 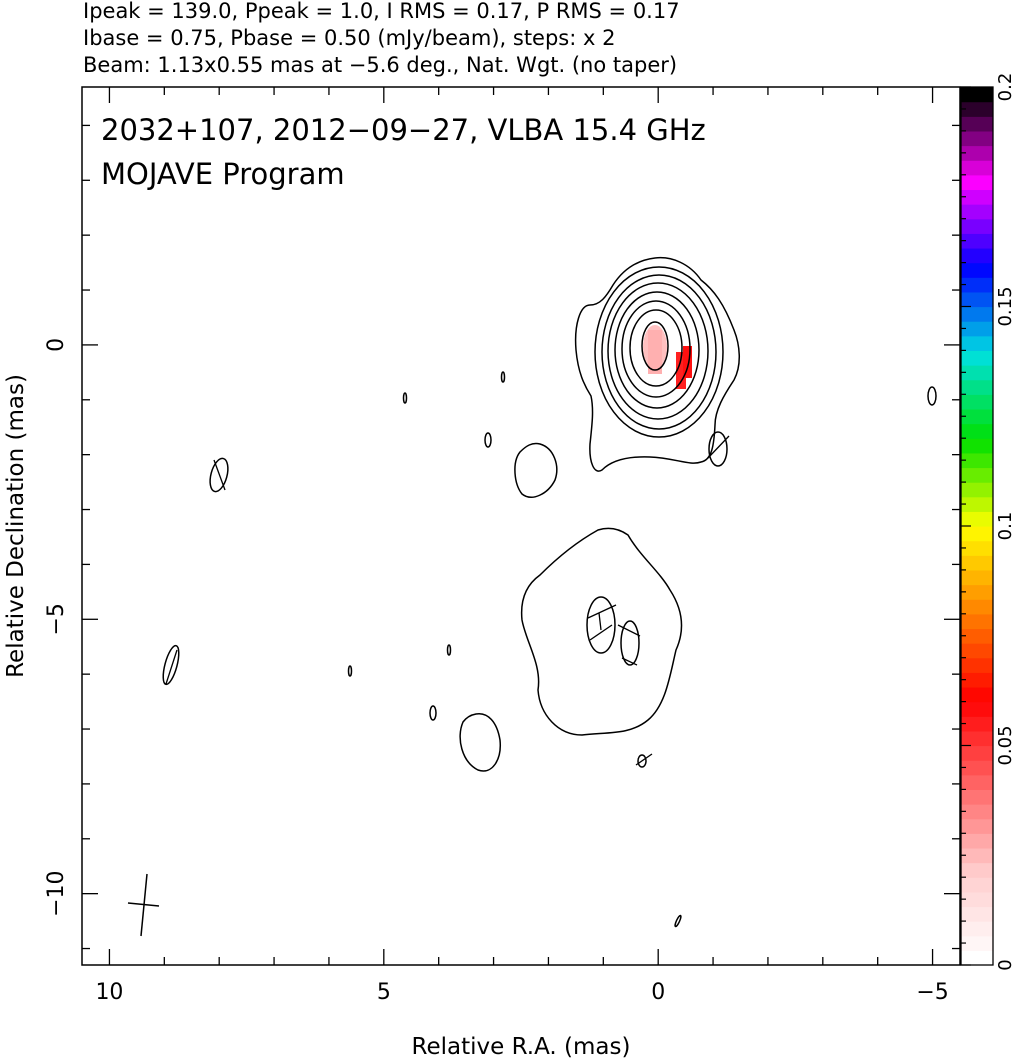 What do you see at coordinates (16, 526) in the screenshot?
I see `y-axis-label: Relative Declination (mas)` at bounding box center [16, 526].